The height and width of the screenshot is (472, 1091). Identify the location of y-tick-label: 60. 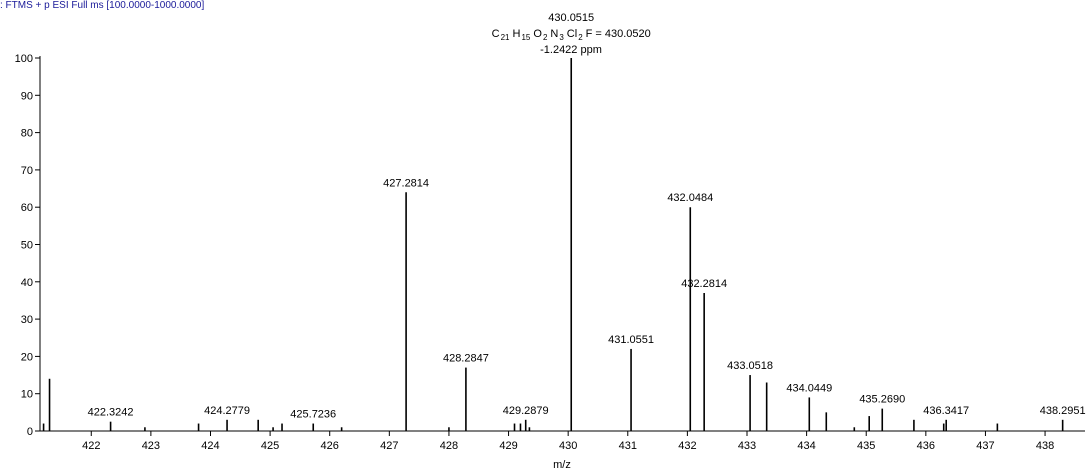
(27, 208).